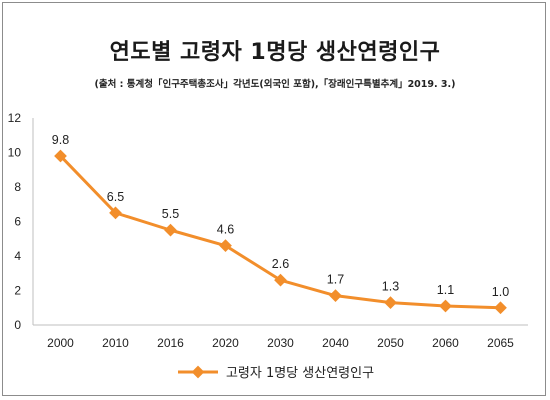 The image size is (550, 400). I want to click on x-tick-labels: 2000 2010 2016 2020 2030 2040 2050 2060 2065, so click(280, 343).